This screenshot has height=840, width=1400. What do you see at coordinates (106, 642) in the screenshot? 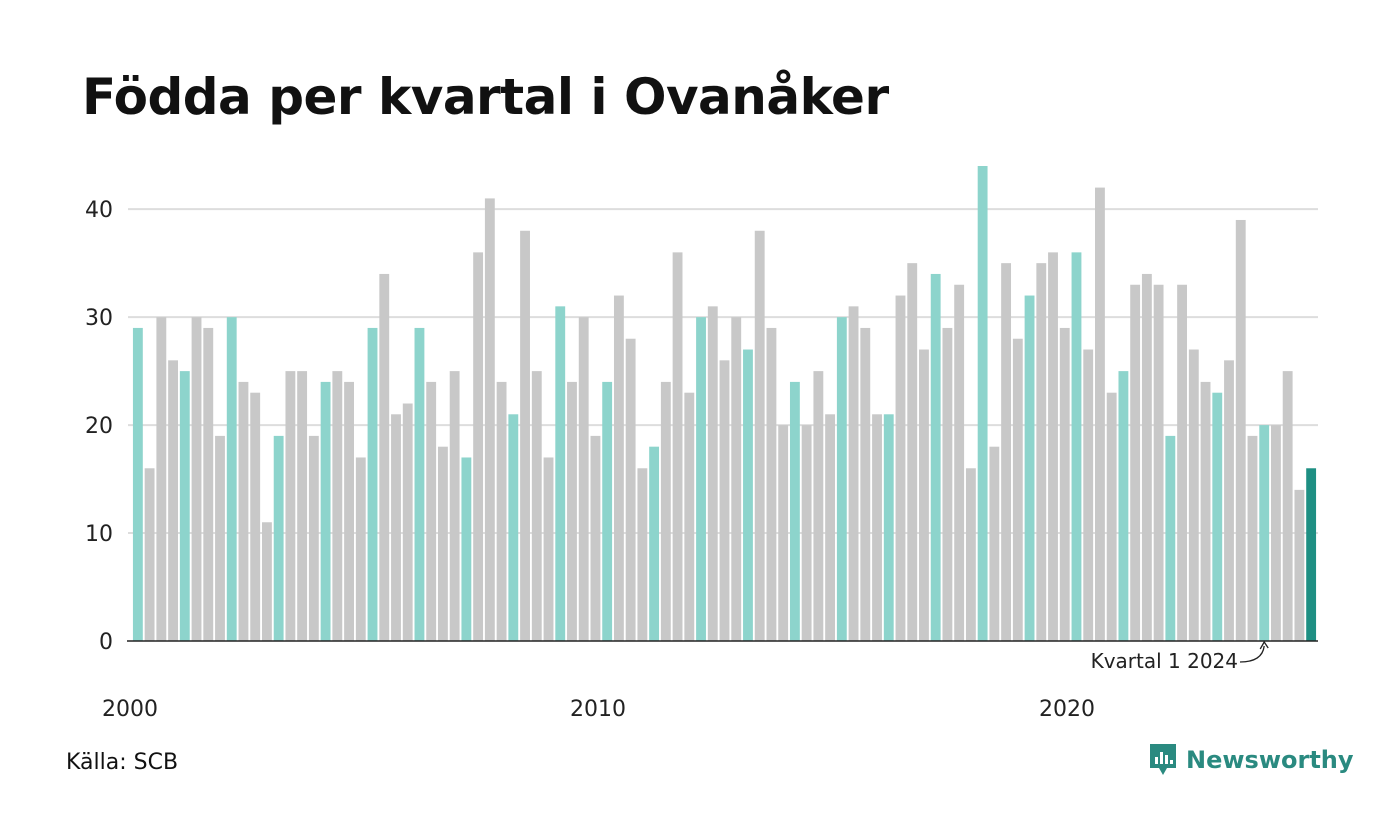
I see `y-tick-label: 0` at bounding box center [106, 642].